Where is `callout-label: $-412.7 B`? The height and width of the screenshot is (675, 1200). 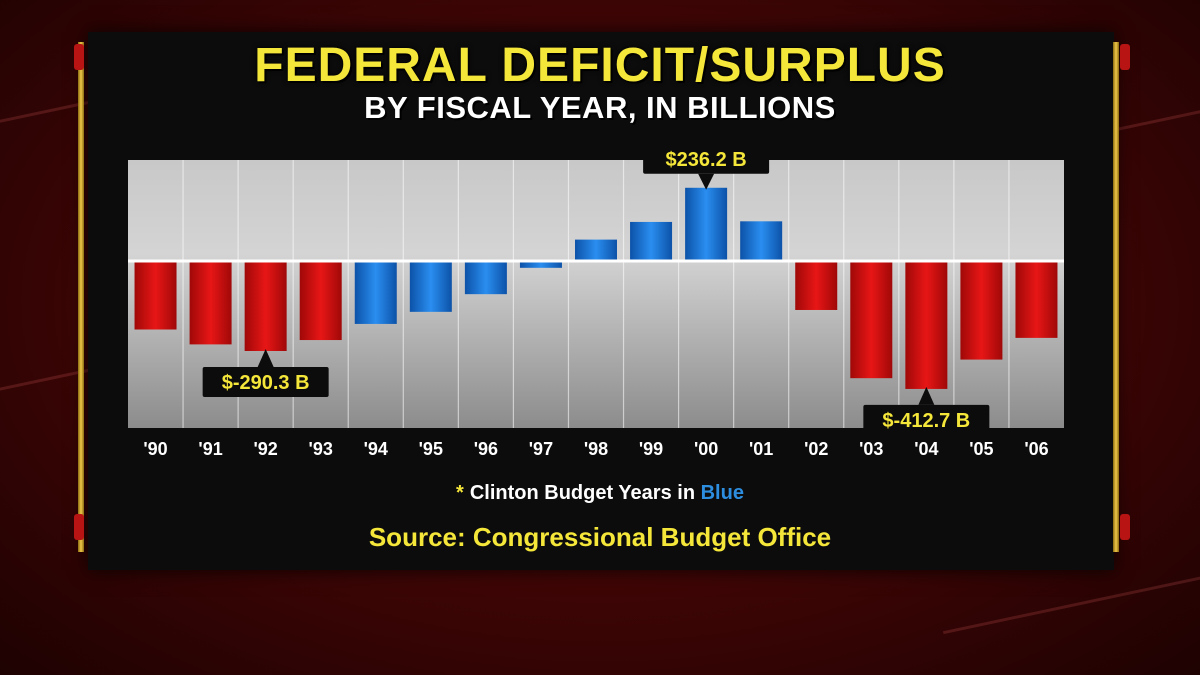 callout-label: $-412.7 B is located at coordinates (926, 421).